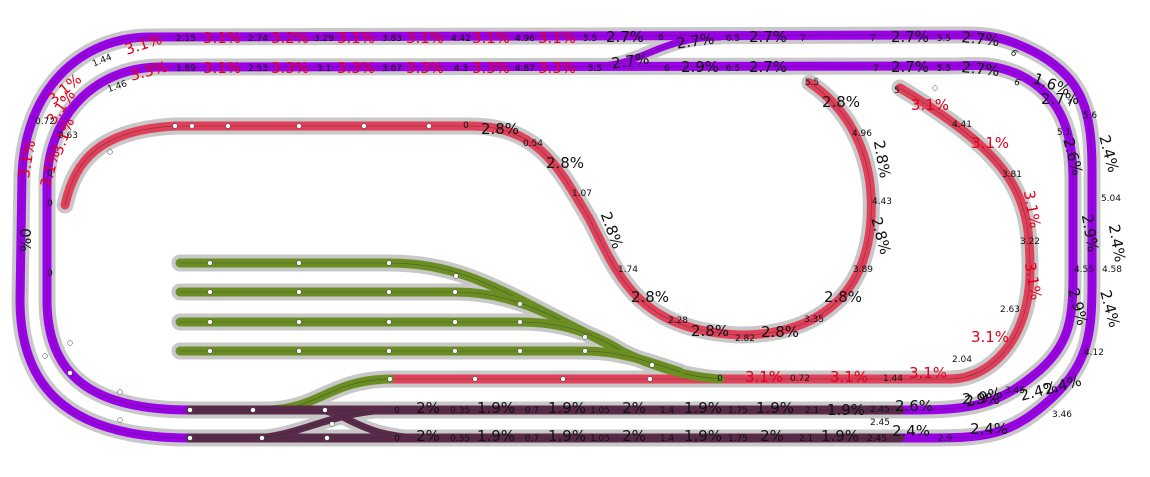  I want to click on elevation-label: 4.55, so click(1084, 270).